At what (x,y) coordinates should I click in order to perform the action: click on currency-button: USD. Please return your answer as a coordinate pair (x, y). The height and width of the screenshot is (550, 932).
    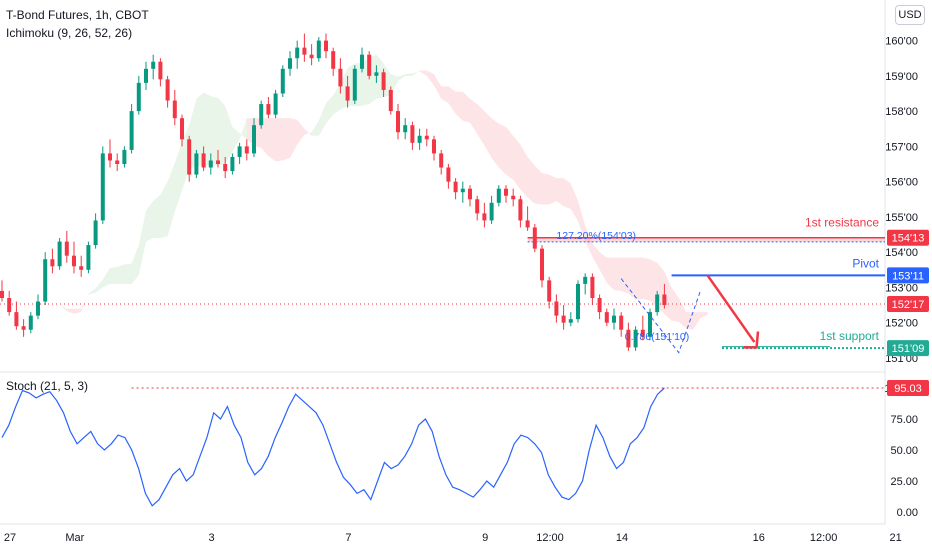
    Looking at the image, I should click on (910, 15).